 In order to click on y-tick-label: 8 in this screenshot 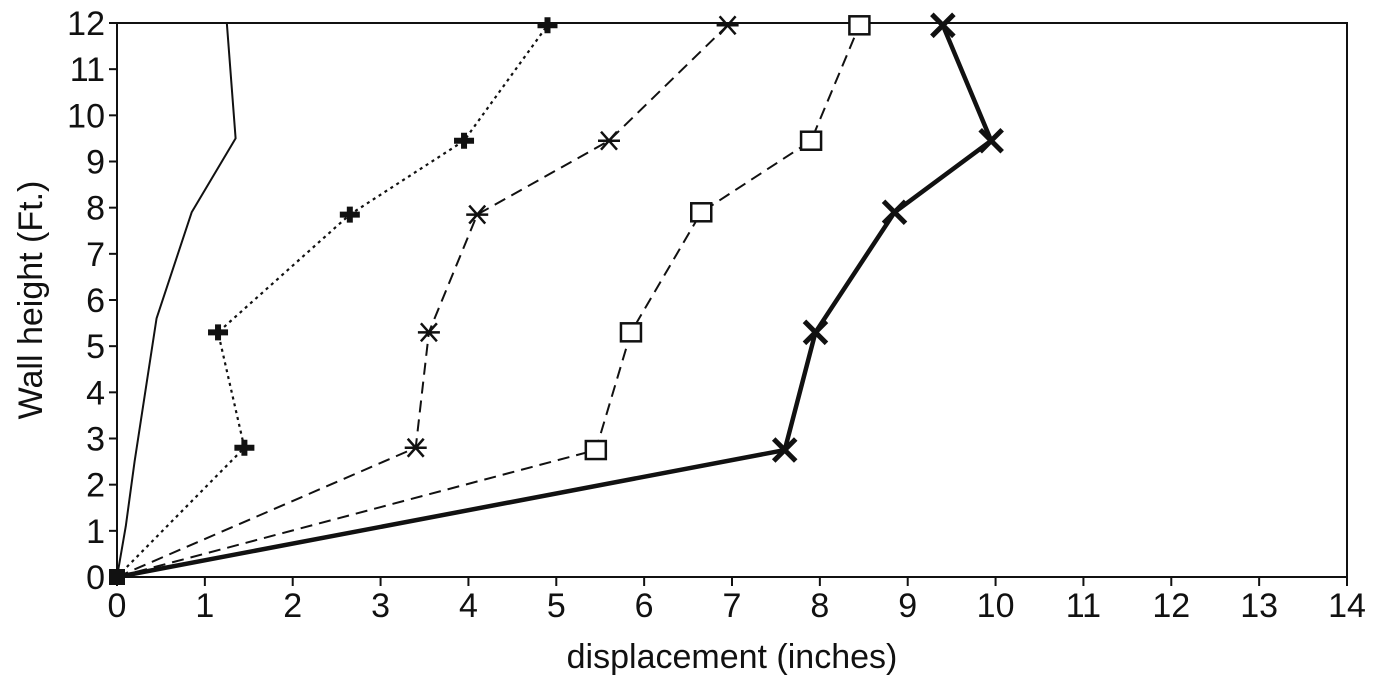, I will do `click(95, 209)`.